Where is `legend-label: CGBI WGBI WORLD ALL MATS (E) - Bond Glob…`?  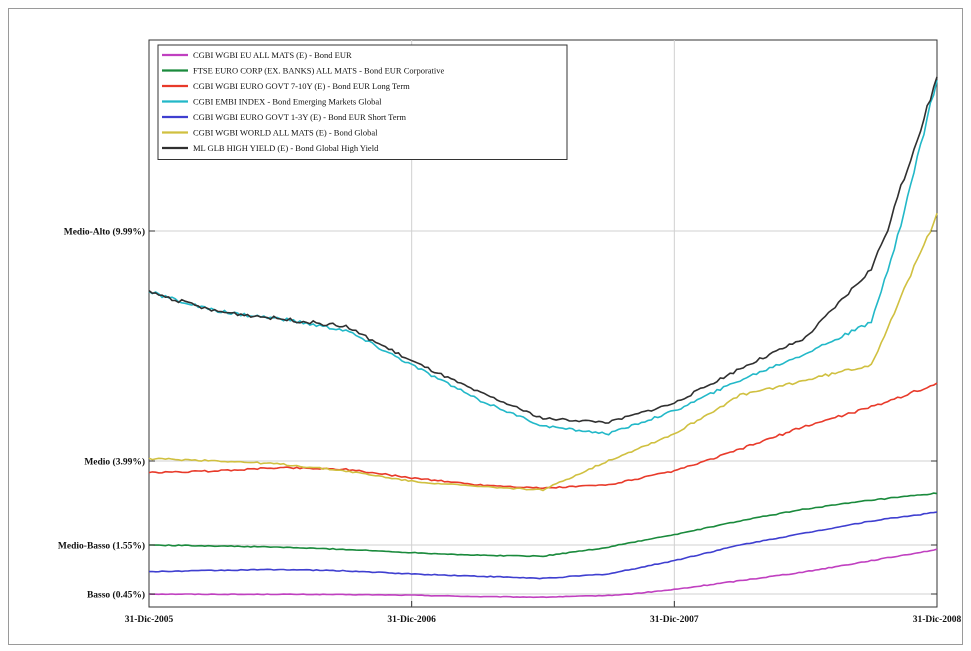 legend-label: CGBI WGBI WORLD ALL MATS (E) - Bond Glob… is located at coordinates (285, 133).